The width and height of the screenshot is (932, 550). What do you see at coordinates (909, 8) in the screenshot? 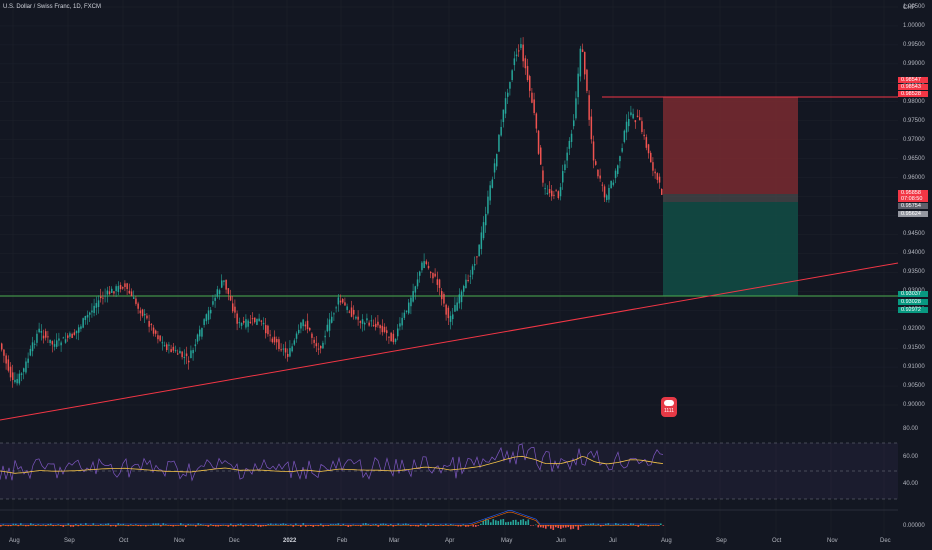
I see `currency-label: CHF` at bounding box center [909, 8].